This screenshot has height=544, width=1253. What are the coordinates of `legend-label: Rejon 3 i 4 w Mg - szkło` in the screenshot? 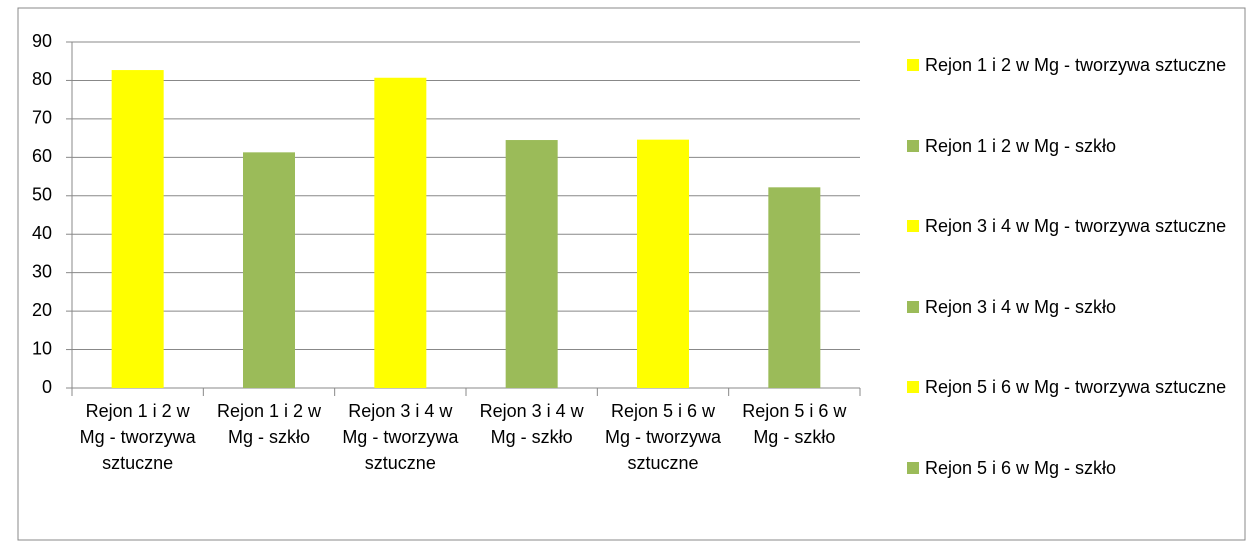 It's located at (1021, 306).